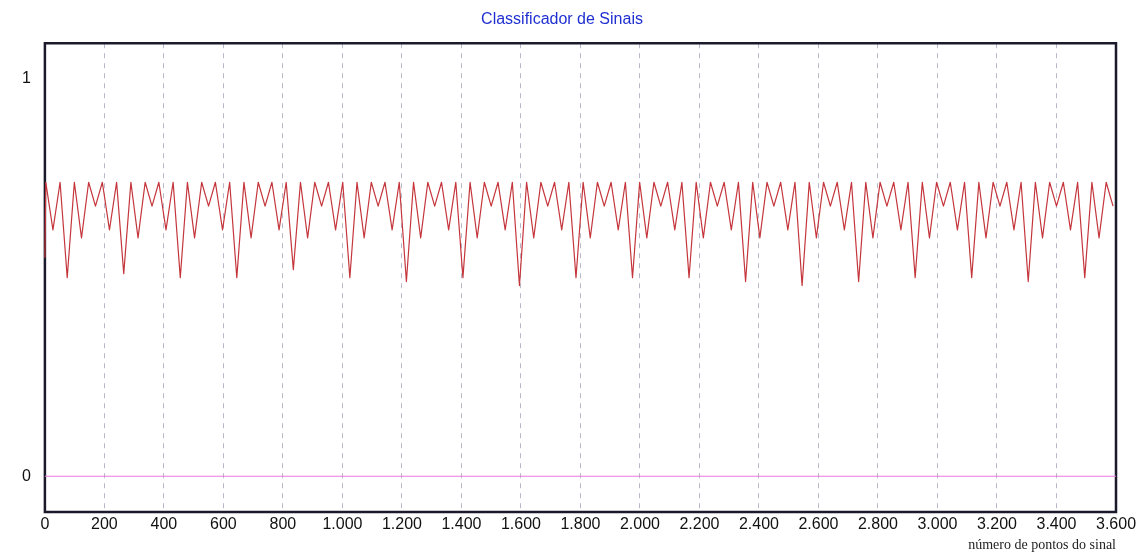  I want to click on x-tick-label: 3.600, so click(1116, 524).